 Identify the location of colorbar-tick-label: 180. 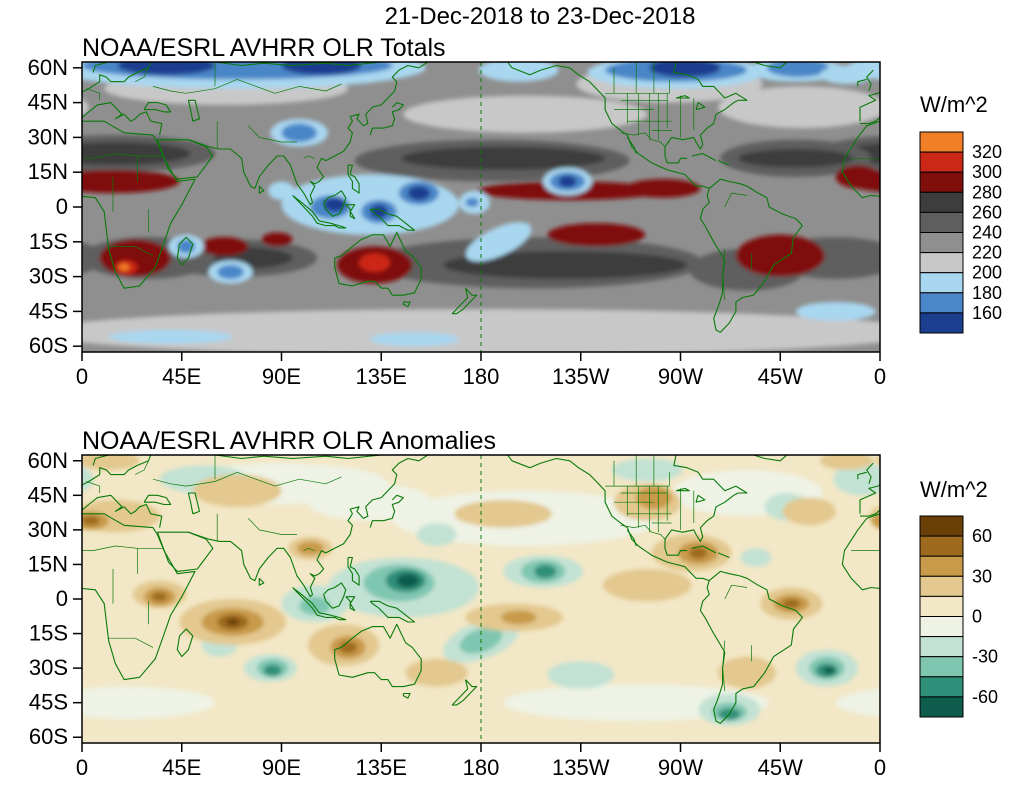
(987, 293).